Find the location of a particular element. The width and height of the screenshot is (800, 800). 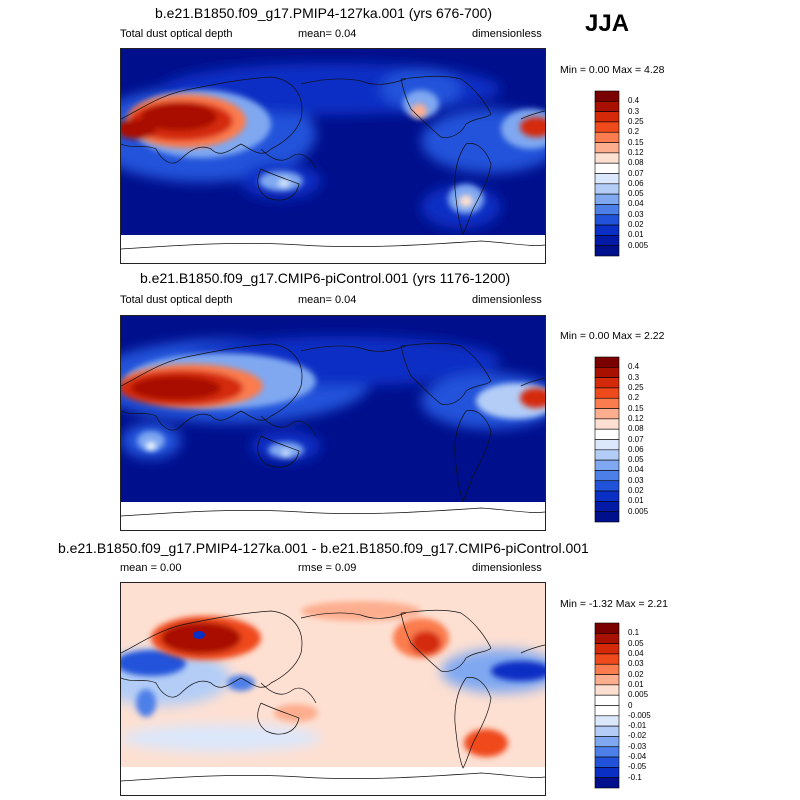

colorbar-tick-label: -0.01 is located at coordinates (637, 726).